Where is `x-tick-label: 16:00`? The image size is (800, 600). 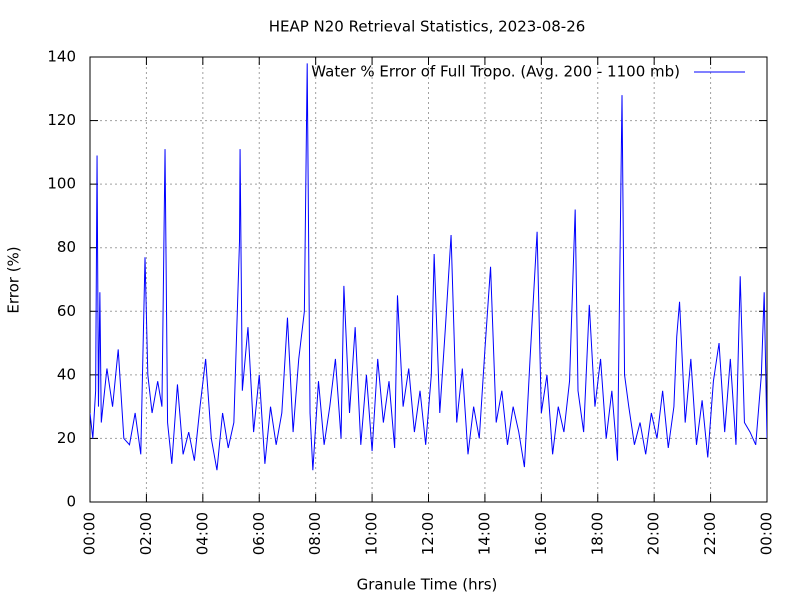 x-tick-label: 16:00 is located at coordinates (541, 533).